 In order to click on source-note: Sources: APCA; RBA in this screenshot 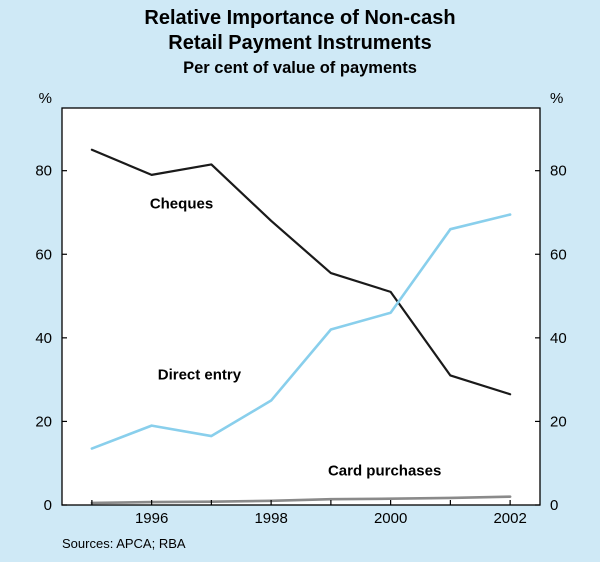, I will do `click(124, 543)`.